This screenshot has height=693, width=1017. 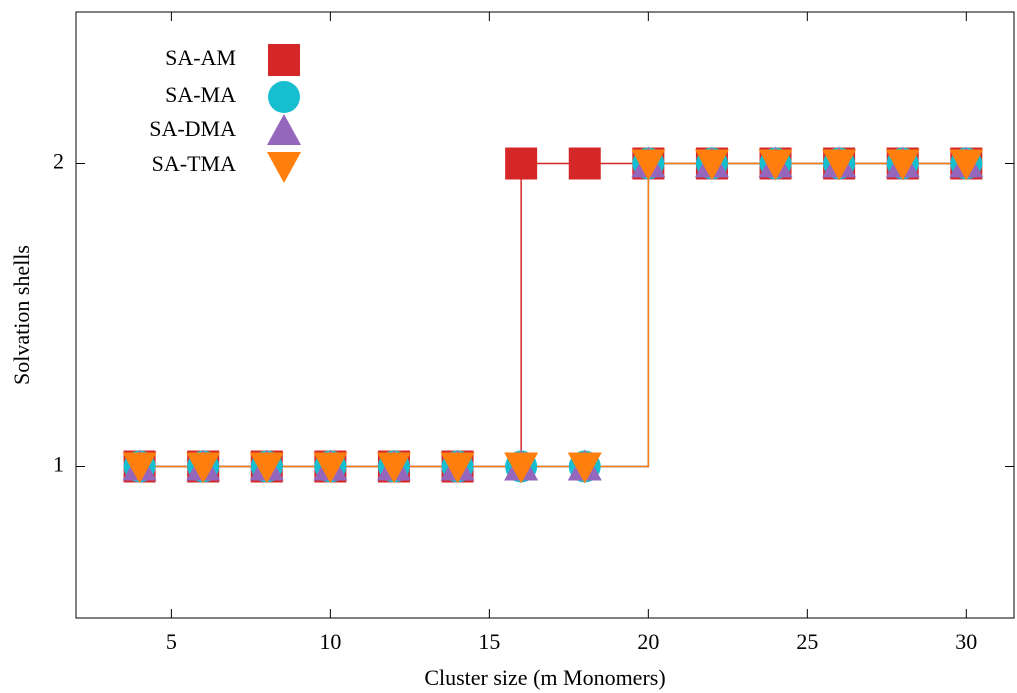 What do you see at coordinates (200, 94) in the screenshot?
I see `legend-label: SA-MA` at bounding box center [200, 94].